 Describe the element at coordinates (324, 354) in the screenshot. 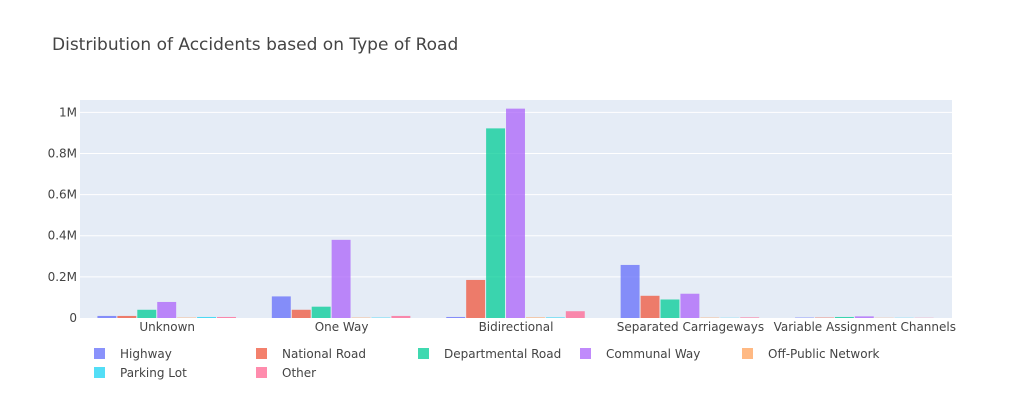

I see `legend-label: National Road` at that location.